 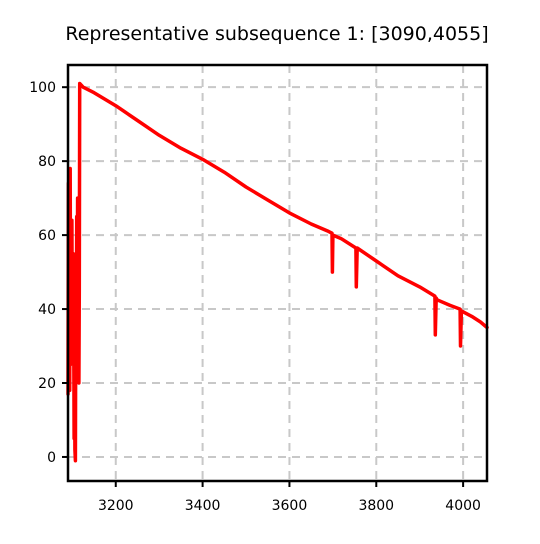 I want to click on y-tick-label: 40, so click(x=47, y=310).